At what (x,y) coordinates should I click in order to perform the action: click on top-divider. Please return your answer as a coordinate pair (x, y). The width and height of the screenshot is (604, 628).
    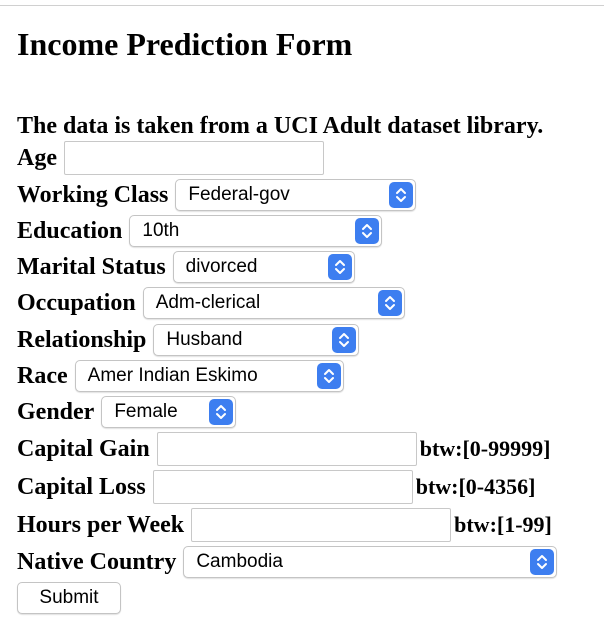
    Looking at the image, I should click on (302, 5).